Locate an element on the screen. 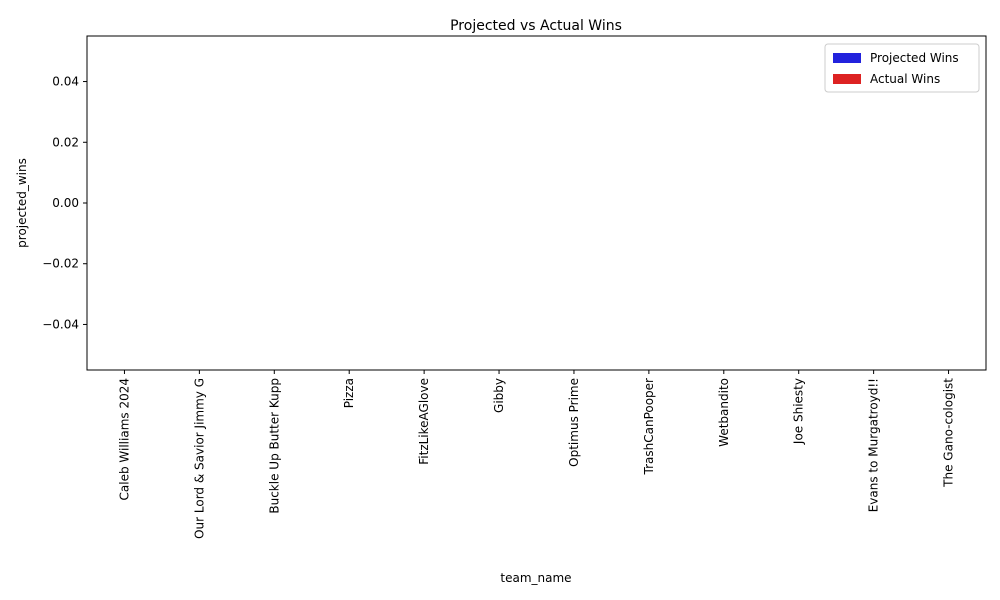 Image resolution: width=1000 pixels, height=600 pixels. legend-box is located at coordinates (902, 68).